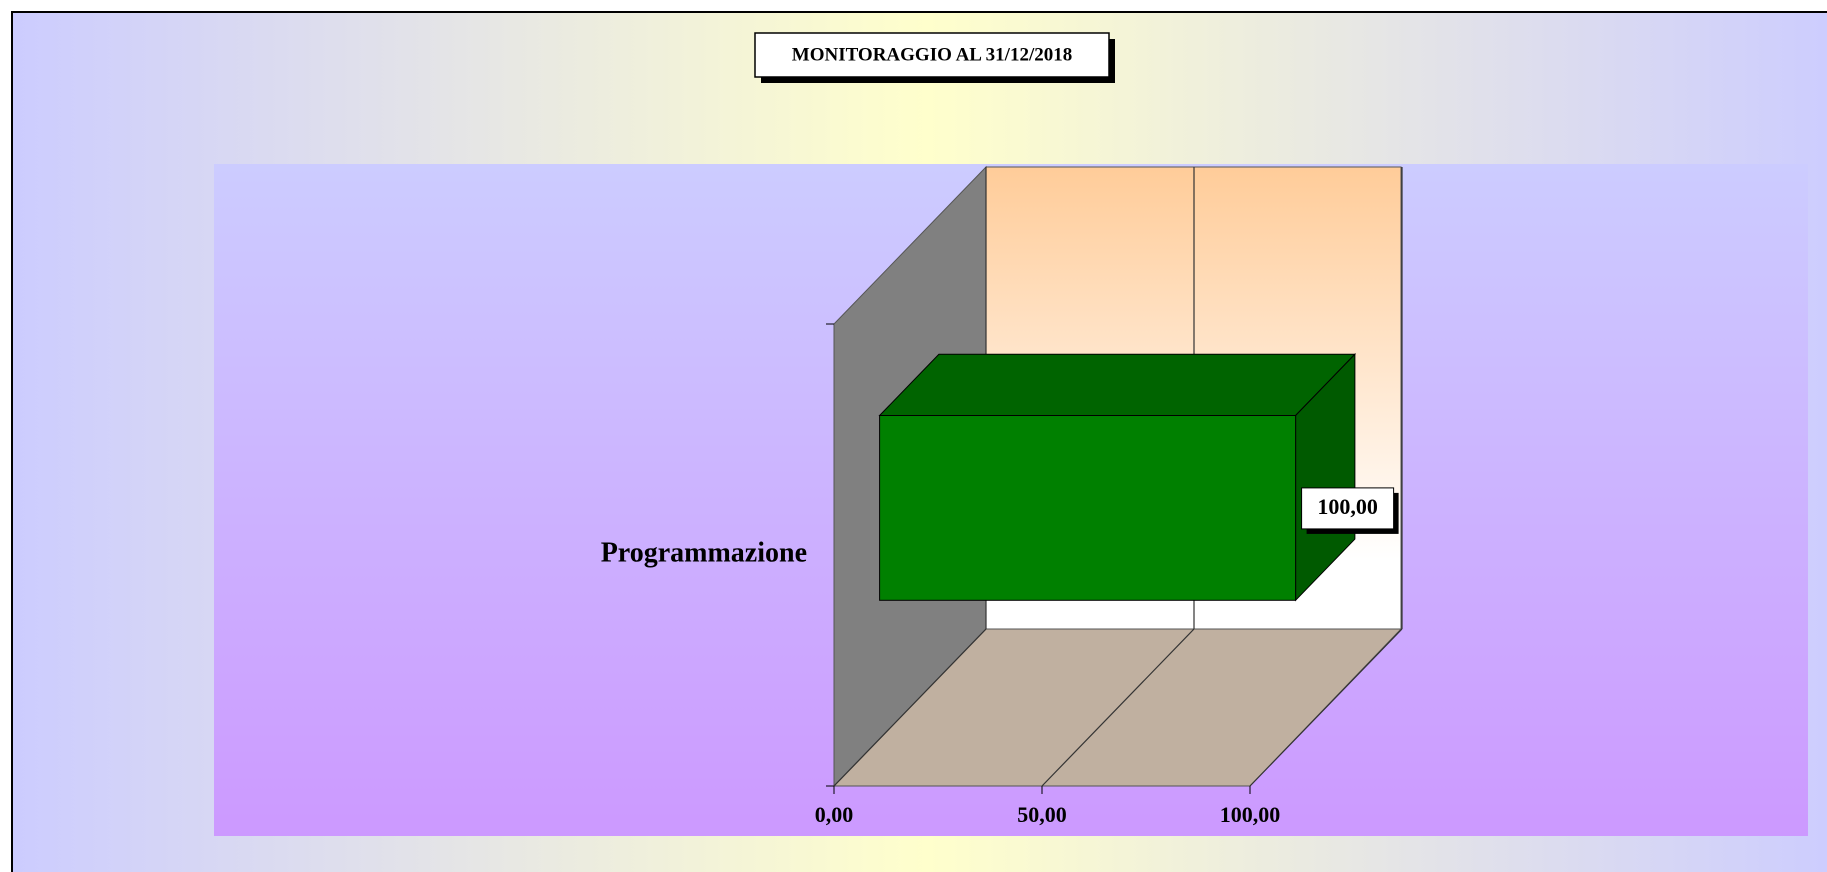  What do you see at coordinates (704, 552) in the screenshot?
I see `y-tick-label: Programmazione` at bounding box center [704, 552].